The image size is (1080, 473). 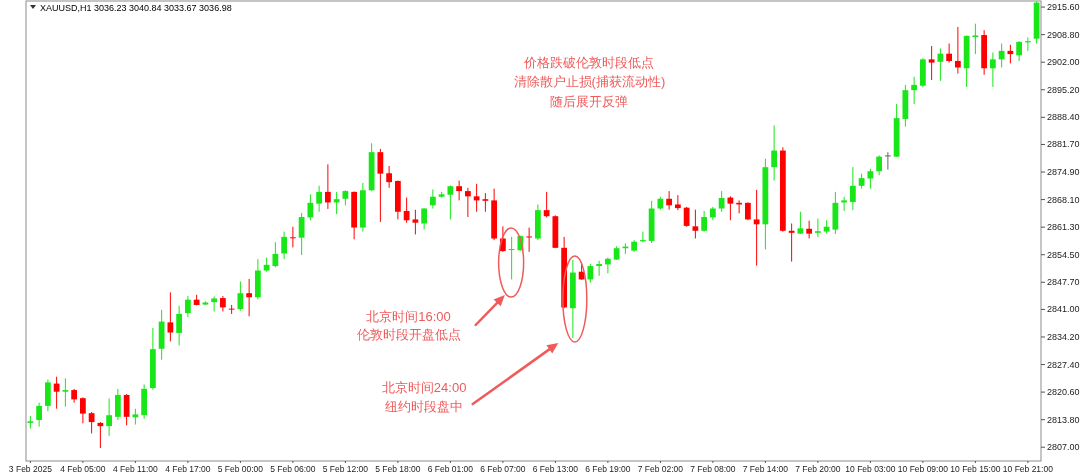 What do you see at coordinates (136, 8) in the screenshot?
I see `chart-title: XAUUSD,H1 3036.23 3040.84 3033.67 3036.98` at bounding box center [136, 8].